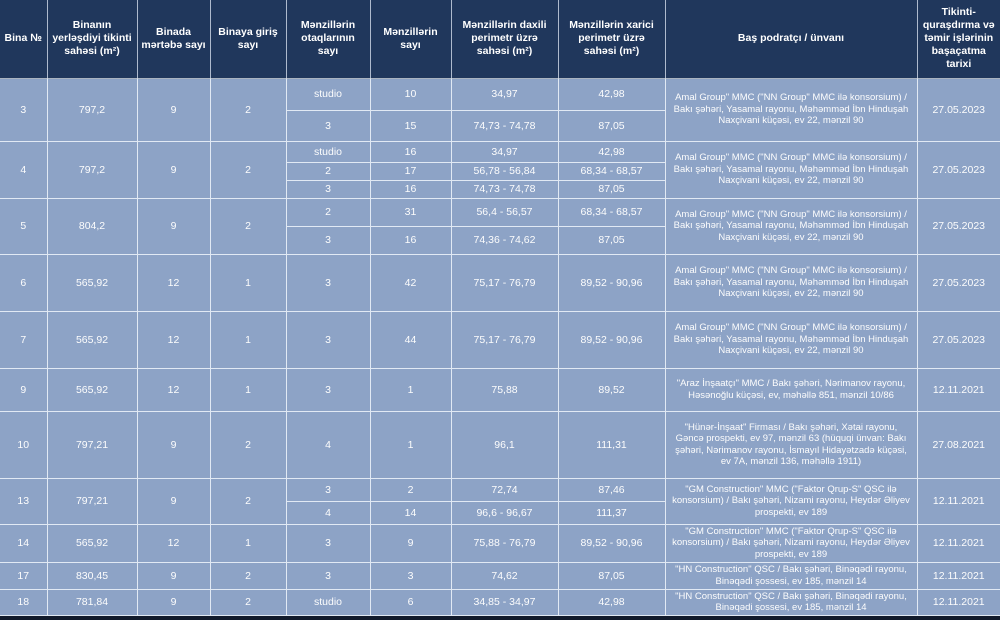  What do you see at coordinates (504, 94) in the screenshot?
I see `cell-inner-perimeter-area: 34,97` at bounding box center [504, 94].